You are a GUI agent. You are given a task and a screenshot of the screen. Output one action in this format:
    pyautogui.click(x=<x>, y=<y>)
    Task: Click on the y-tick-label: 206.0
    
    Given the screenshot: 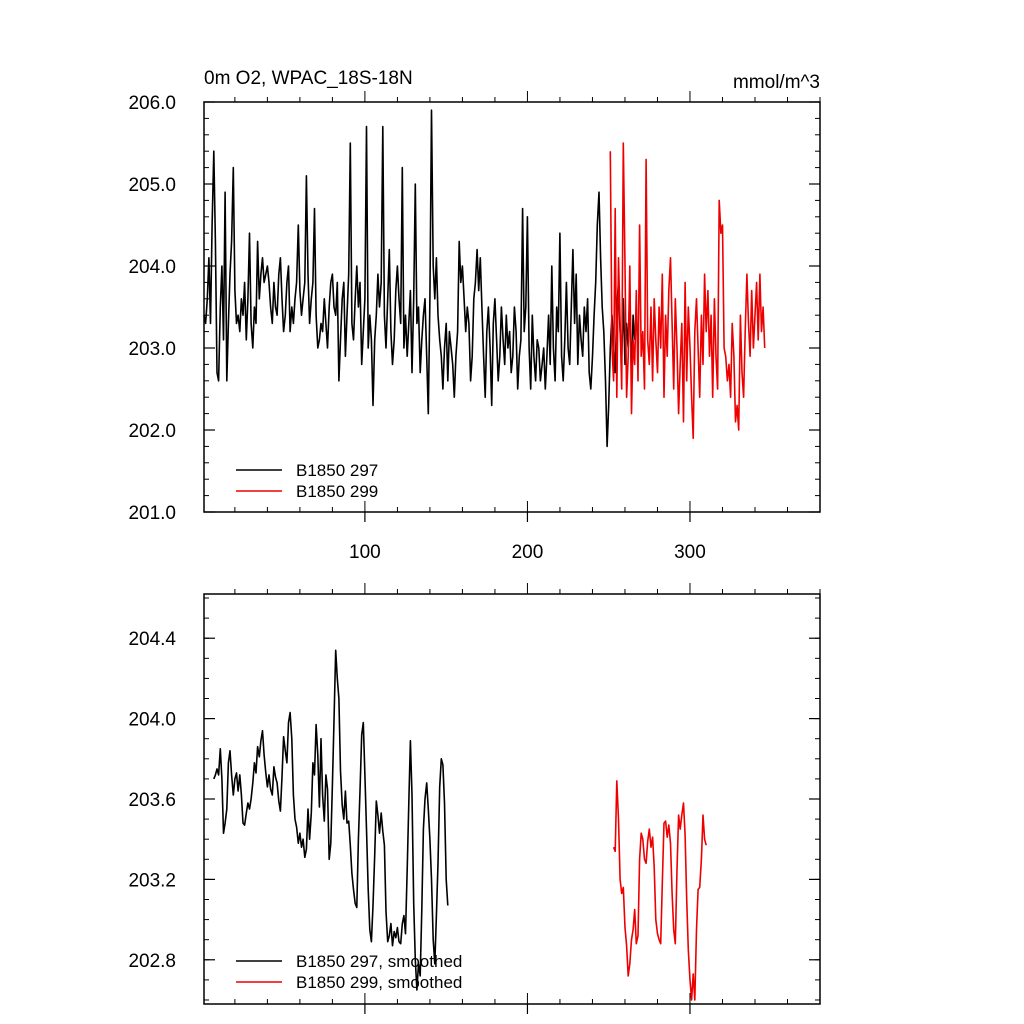 What is the action you would take?
    pyautogui.click(x=152, y=103)
    